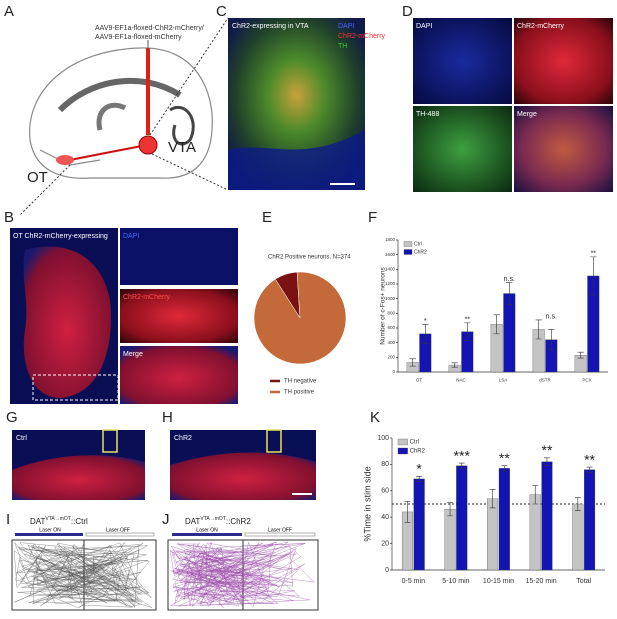 This screenshot has width=617, height=619. What do you see at coordinates (390, 269) in the screenshot?
I see `y-tick-label: 1400` at bounding box center [390, 269].